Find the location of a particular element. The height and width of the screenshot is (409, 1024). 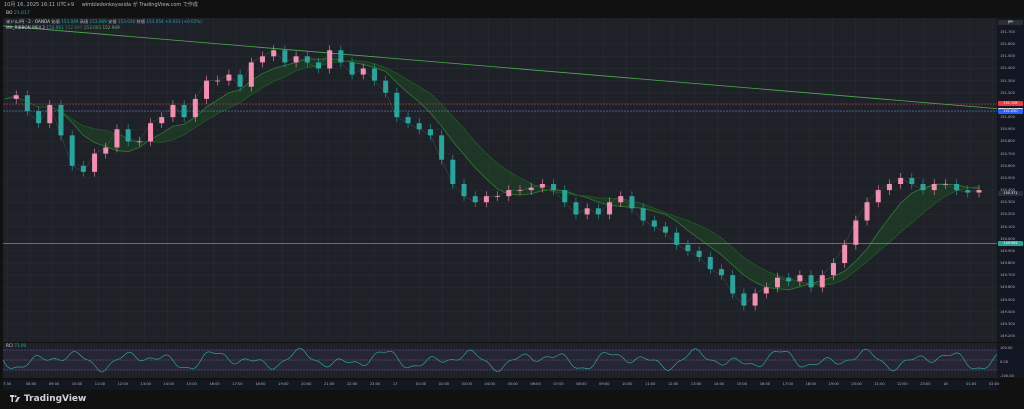

price-tag: 151.108 is located at coordinates (1010, 104).